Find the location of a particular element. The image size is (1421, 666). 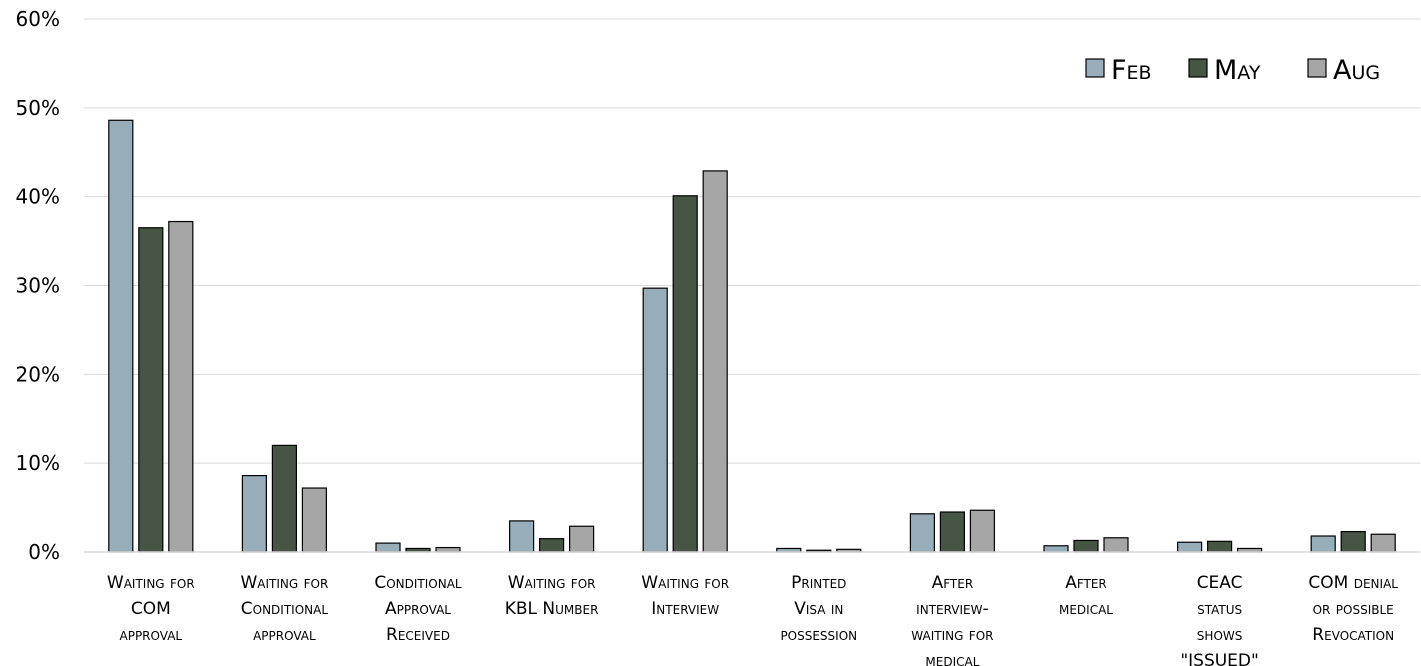

x-category-label: Waiting for COM approval is located at coordinates (151, 609).